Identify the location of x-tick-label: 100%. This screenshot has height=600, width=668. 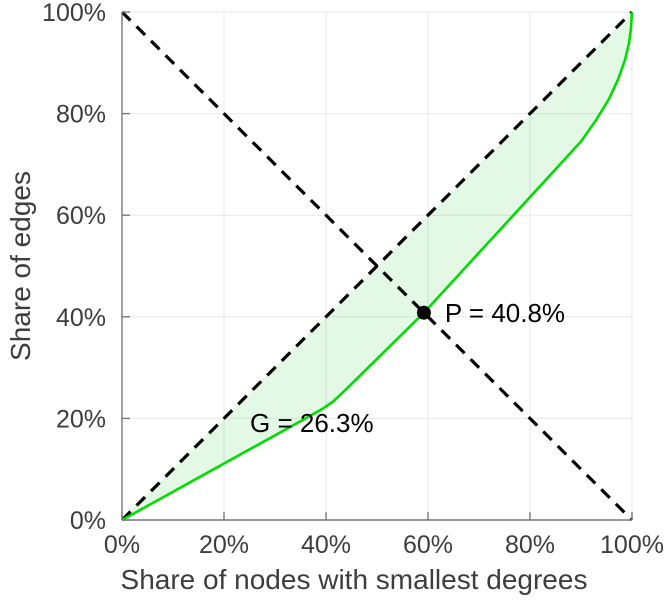
(632, 545).